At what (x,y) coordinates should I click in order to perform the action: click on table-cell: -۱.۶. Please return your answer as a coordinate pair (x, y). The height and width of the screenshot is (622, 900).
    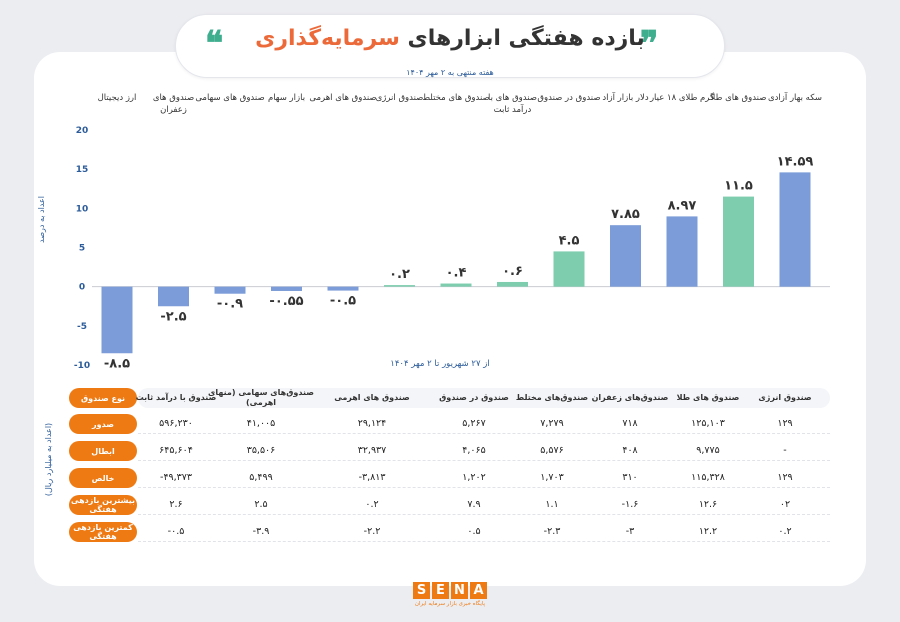
    Looking at the image, I should click on (630, 504).